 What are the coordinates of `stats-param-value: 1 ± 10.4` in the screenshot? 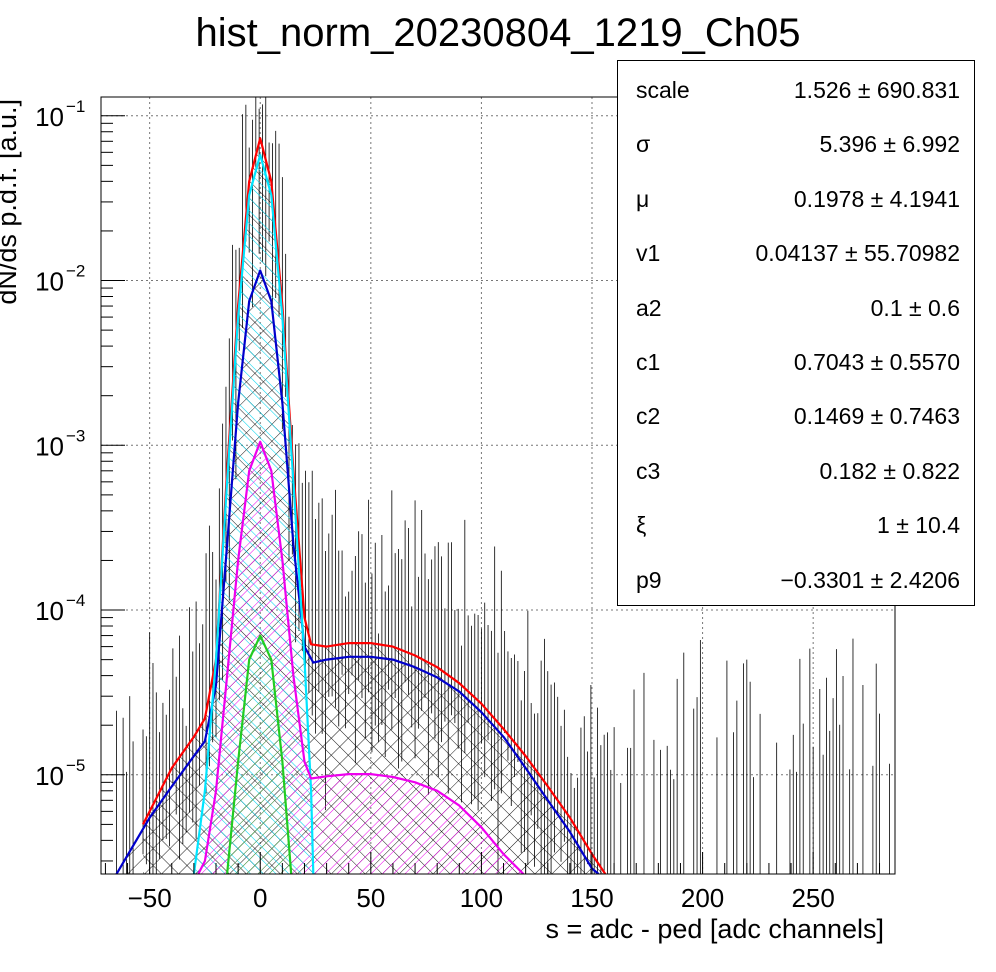 It's located at (918, 525).